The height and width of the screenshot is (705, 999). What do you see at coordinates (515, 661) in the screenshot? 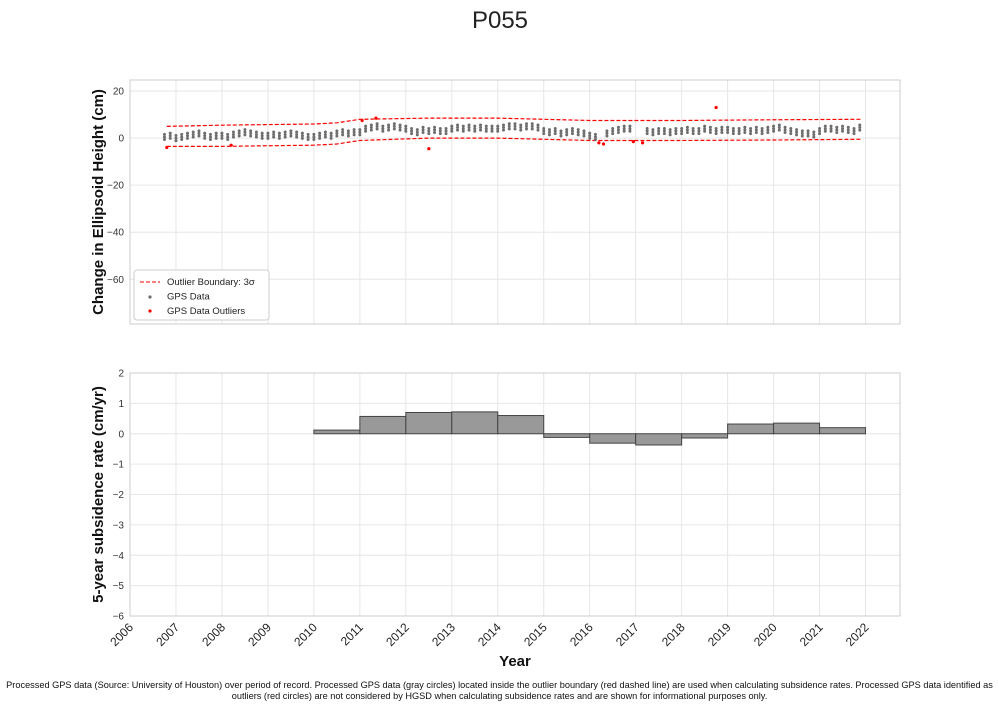
I see `x-axis-label: Year` at bounding box center [515, 661].